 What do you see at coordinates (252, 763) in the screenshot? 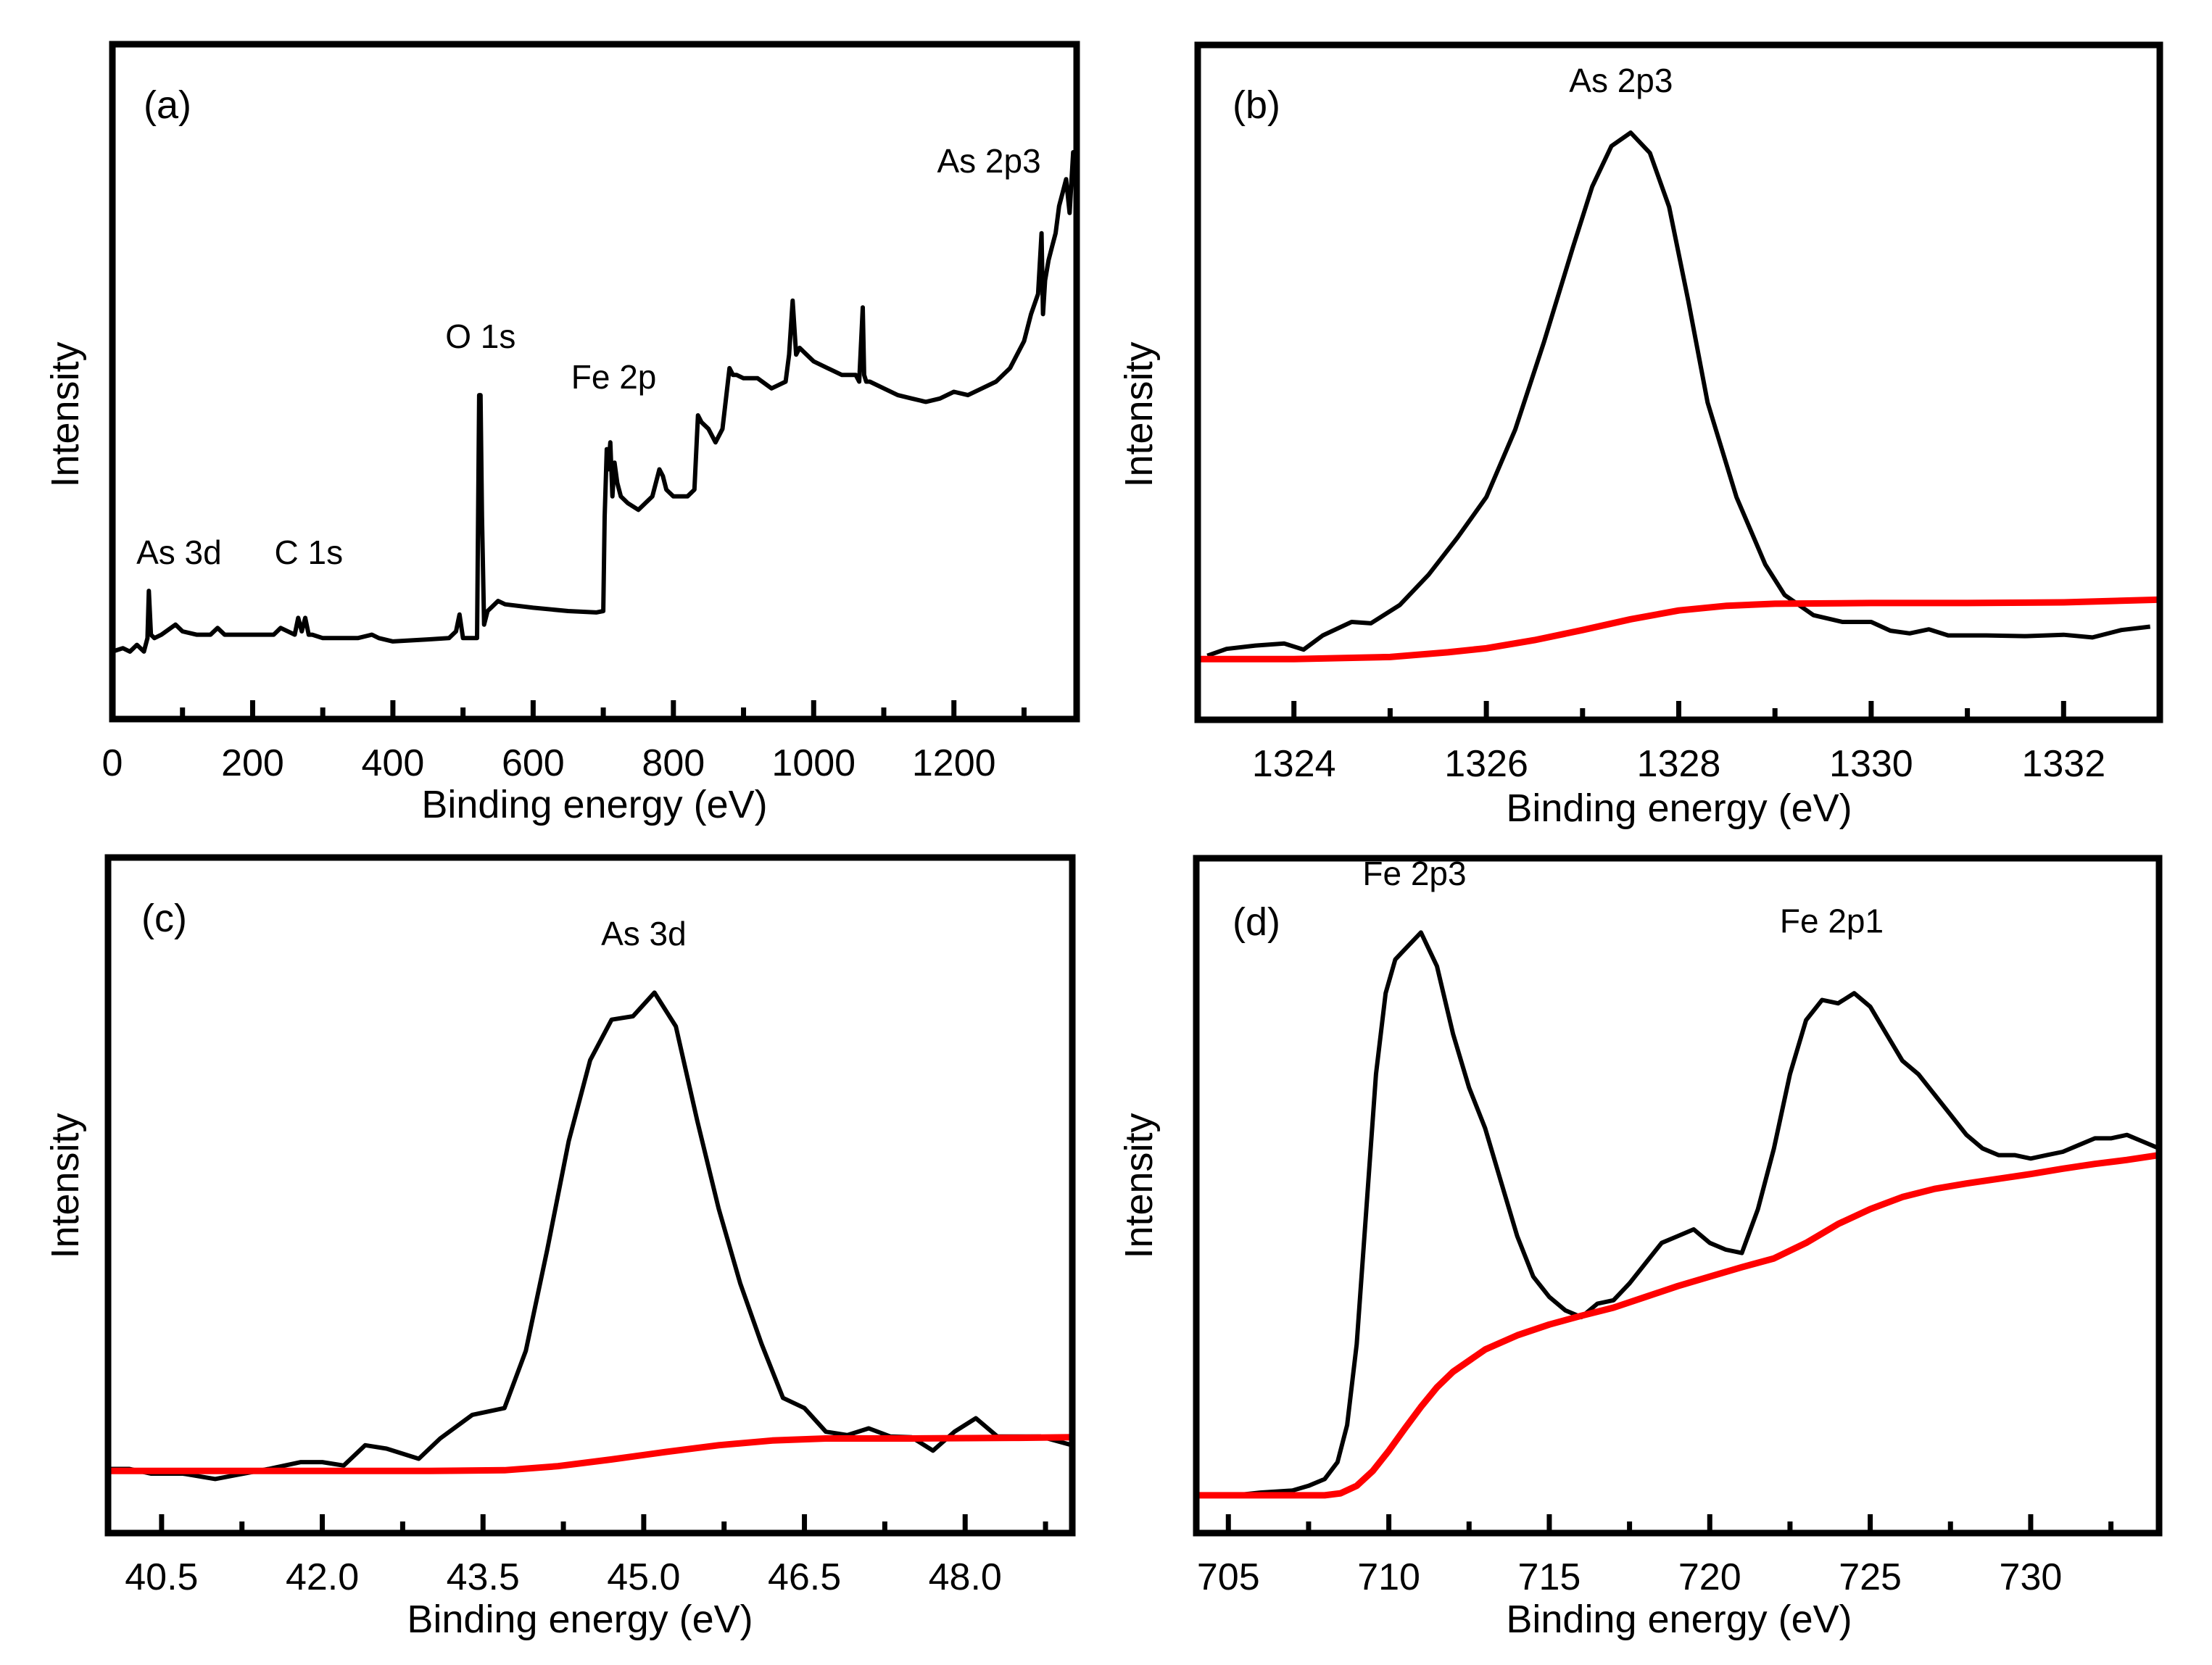
I see `panel-a-tick-label: 200` at bounding box center [252, 763].